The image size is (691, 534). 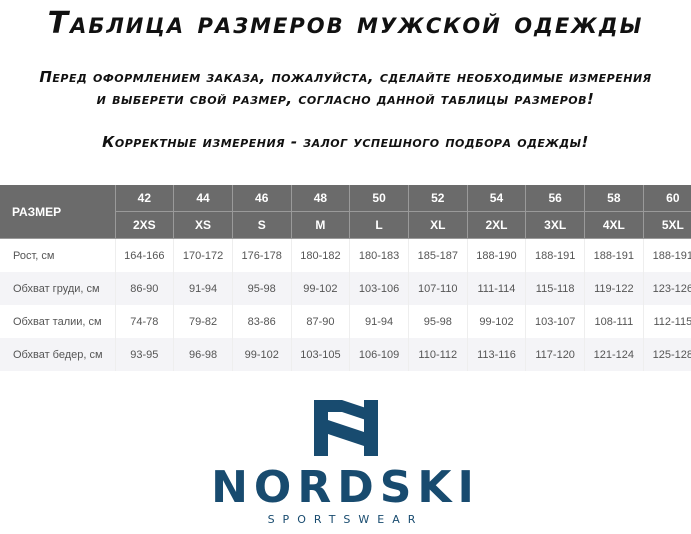 What do you see at coordinates (496, 198) in the screenshot?
I see `size-number: 54` at bounding box center [496, 198].